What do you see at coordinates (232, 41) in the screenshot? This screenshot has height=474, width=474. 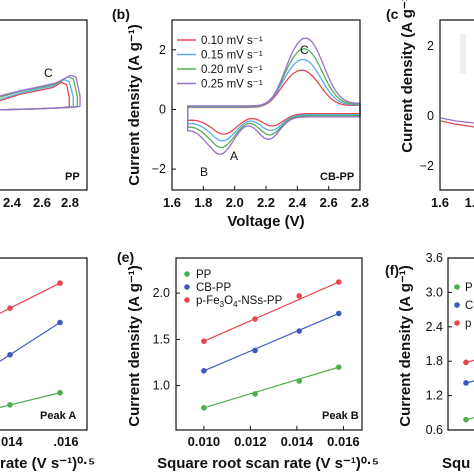 I see `panel-b-legend-label: 0.10 mV s⁻¹` at bounding box center [232, 41].